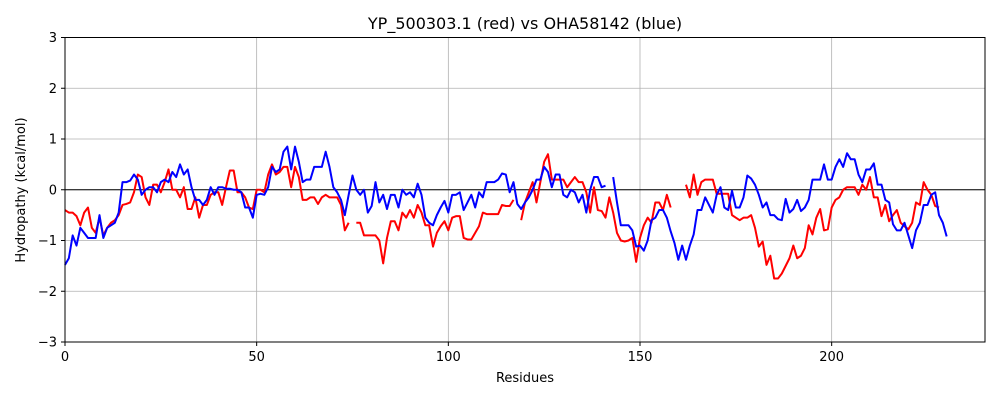  I want to click on y-tick-label: −1, so click(47, 241).